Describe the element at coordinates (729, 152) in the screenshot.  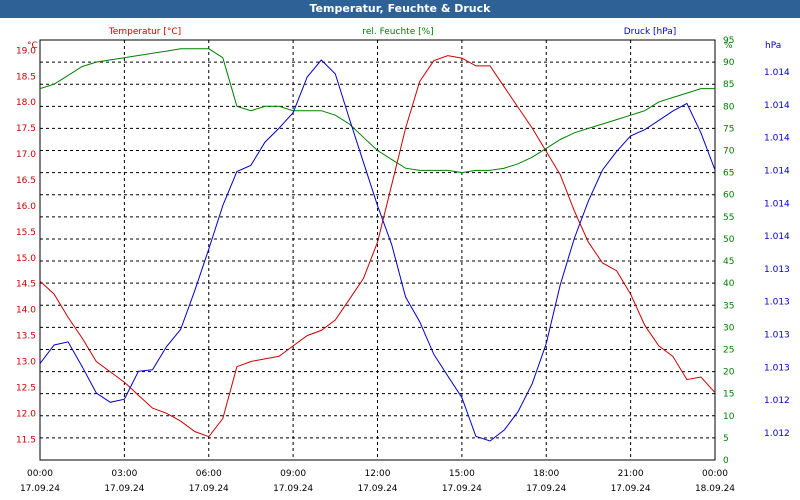
I see `humidity-tick-label: 70` at that location.